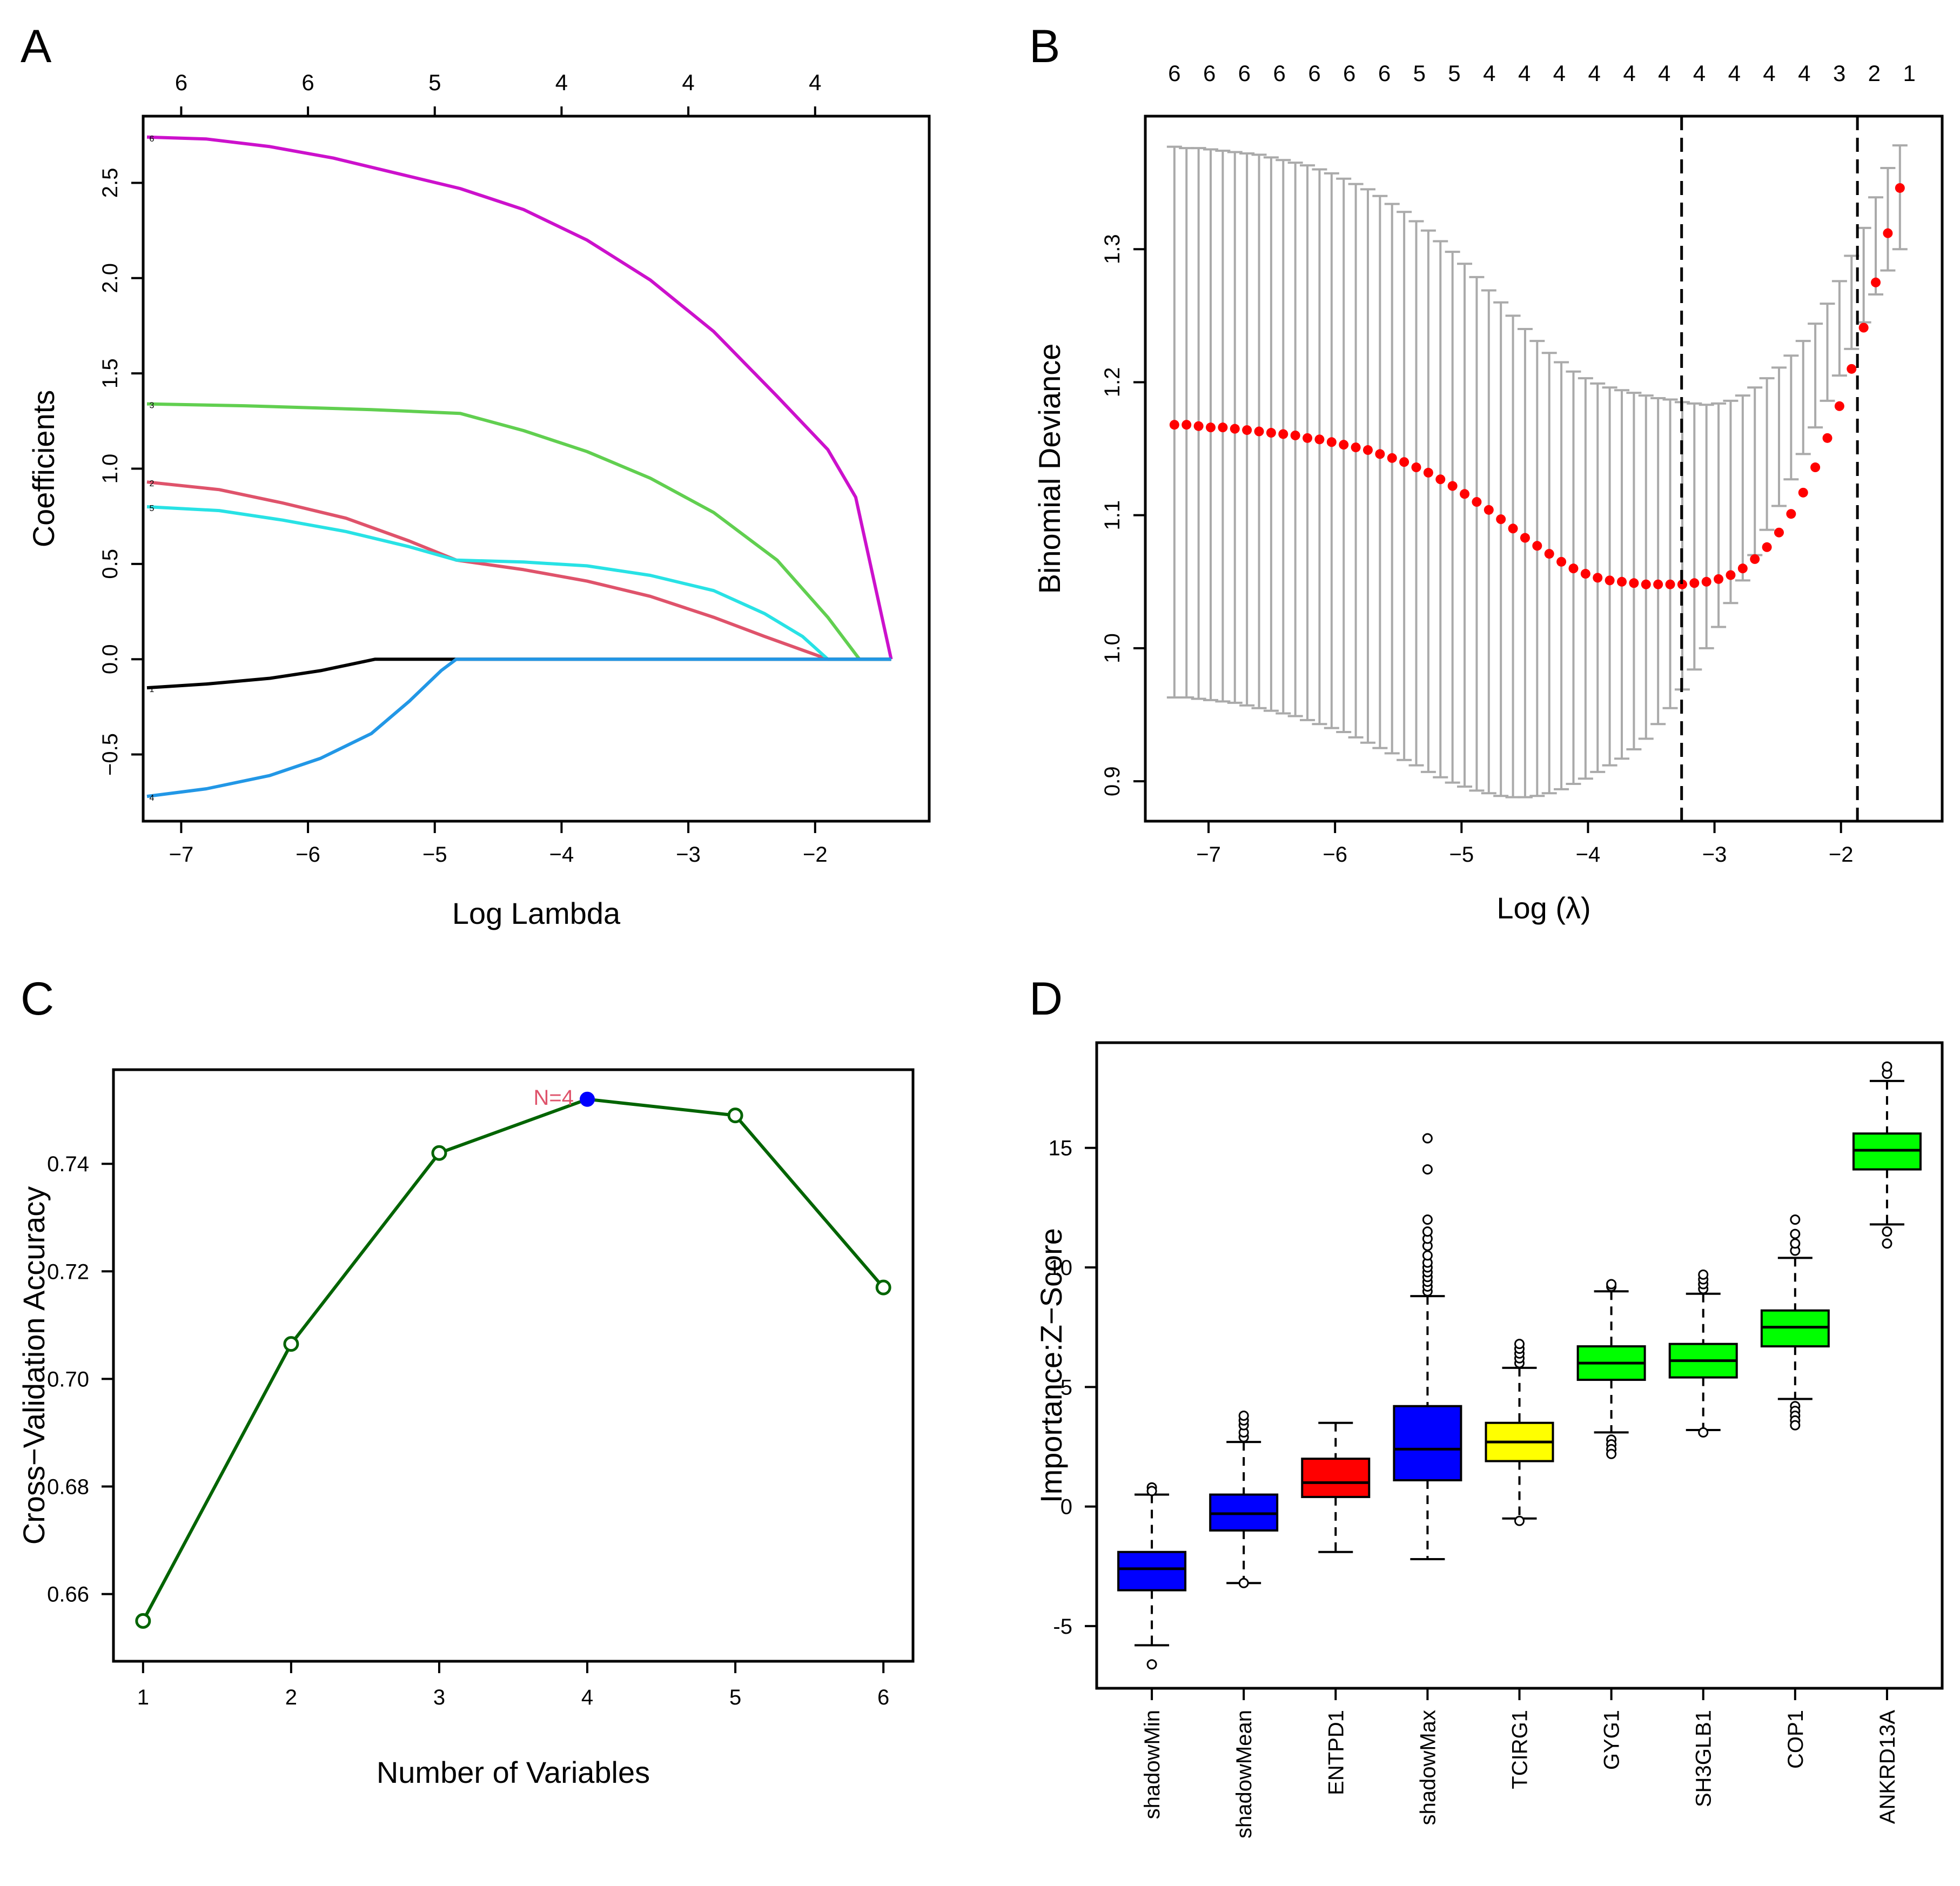  What do you see at coordinates (883, 1697) in the screenshot?
I see `panel-c-x-tick-label: 6` at bounding box center [883, 1697].